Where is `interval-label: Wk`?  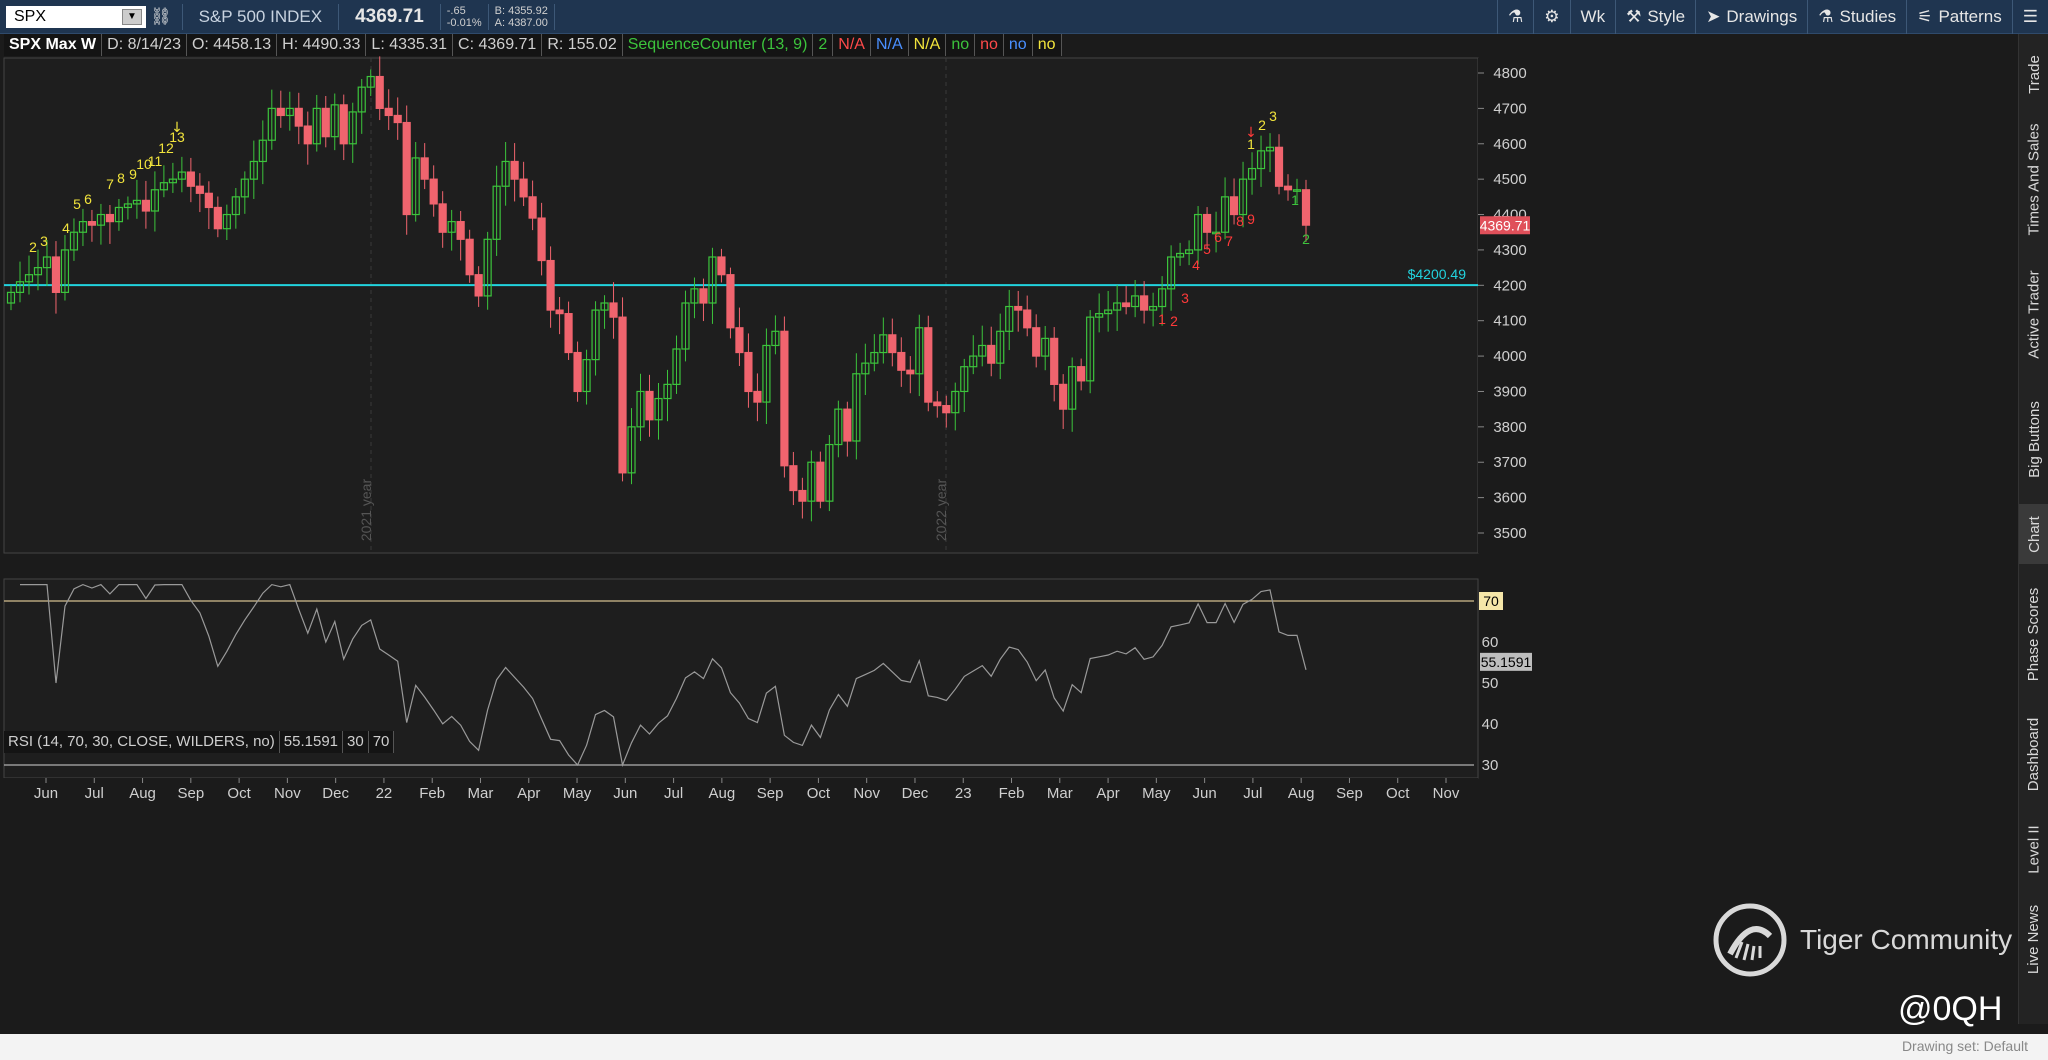 interval-label: Wk is located at coordinates (1593, 16).